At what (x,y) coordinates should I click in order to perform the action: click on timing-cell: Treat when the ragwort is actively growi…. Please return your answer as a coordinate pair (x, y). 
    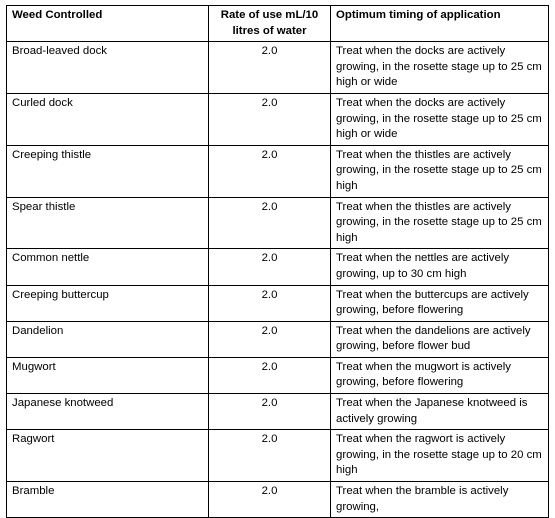
    Looking at the image, I should click on (439, 456).